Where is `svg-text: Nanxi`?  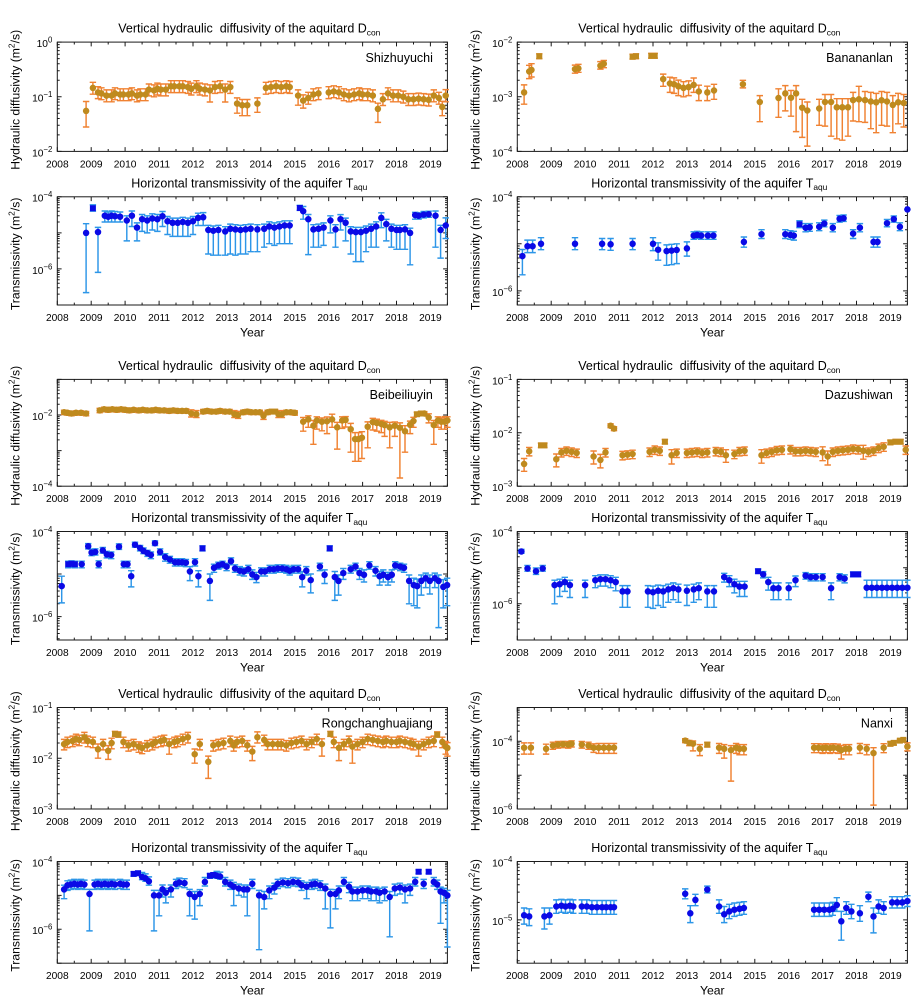 svg-text: Nanxi is located at coordinates (877, 723).